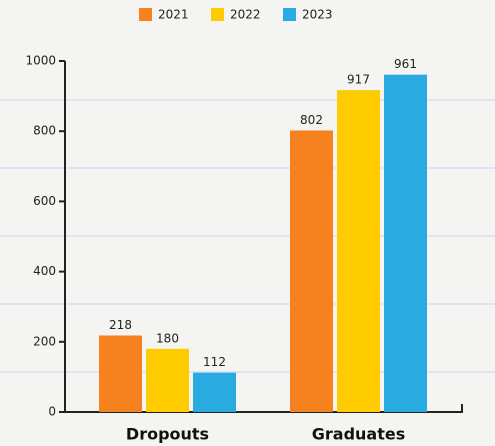 This screenshot has width=495, height=446. I want to click on legend-label: 2023, so click(317, 15).